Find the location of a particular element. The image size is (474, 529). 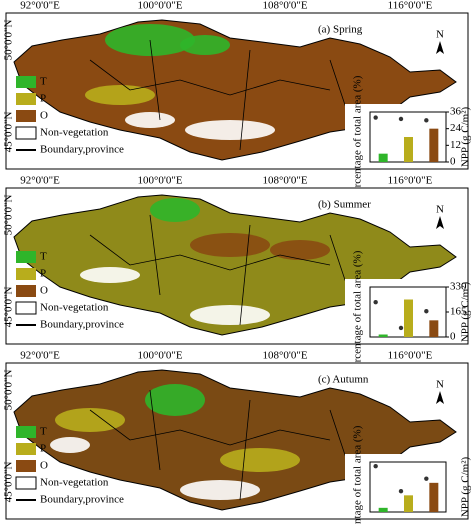

inset-y2-tick-label: 330 is located at coordinates (458, 287).